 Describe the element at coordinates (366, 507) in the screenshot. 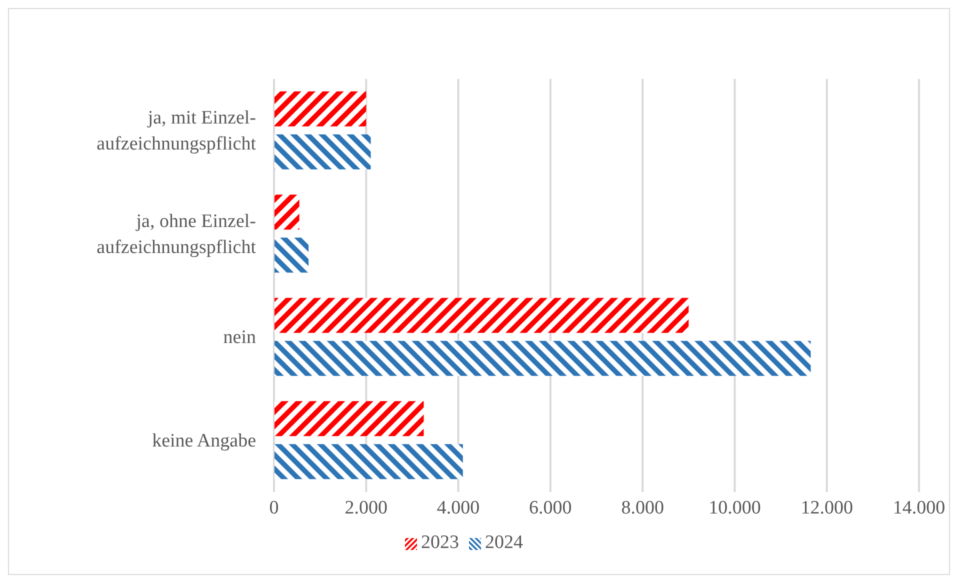

I see `x-tick-label: 2.000` at that location.